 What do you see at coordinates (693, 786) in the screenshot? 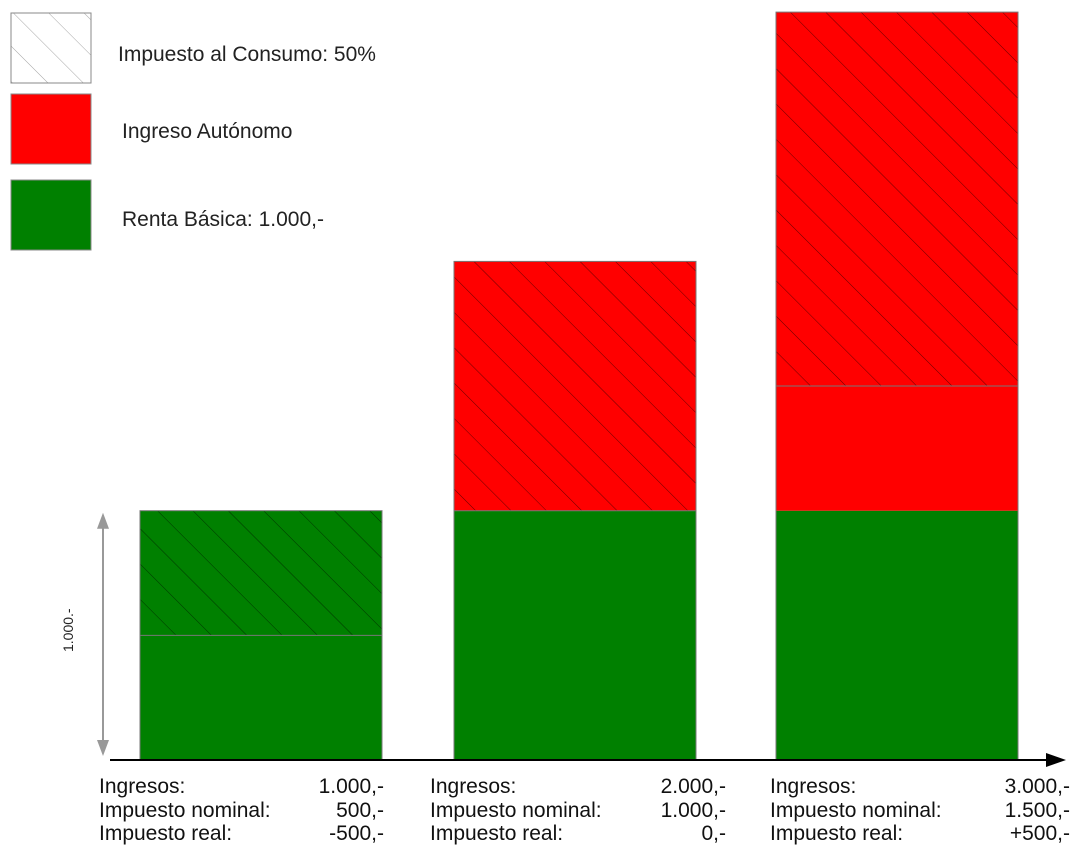
I see `ingresos-value: 2.000,-` at bounding box center [693, 786].